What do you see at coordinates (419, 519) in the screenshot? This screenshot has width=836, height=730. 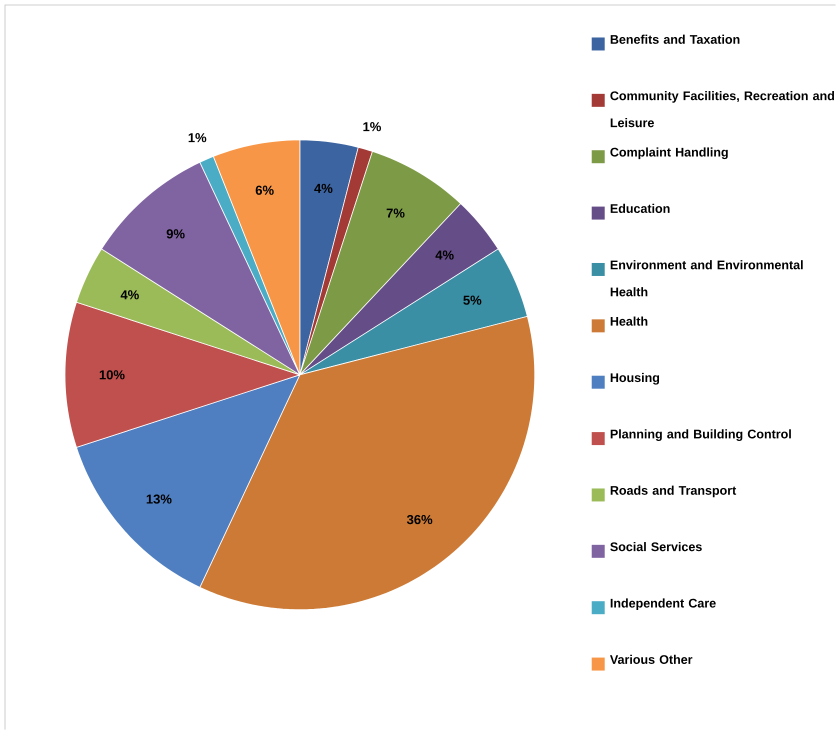 I see `data-label: 36%` at bounding box center [419, 519].